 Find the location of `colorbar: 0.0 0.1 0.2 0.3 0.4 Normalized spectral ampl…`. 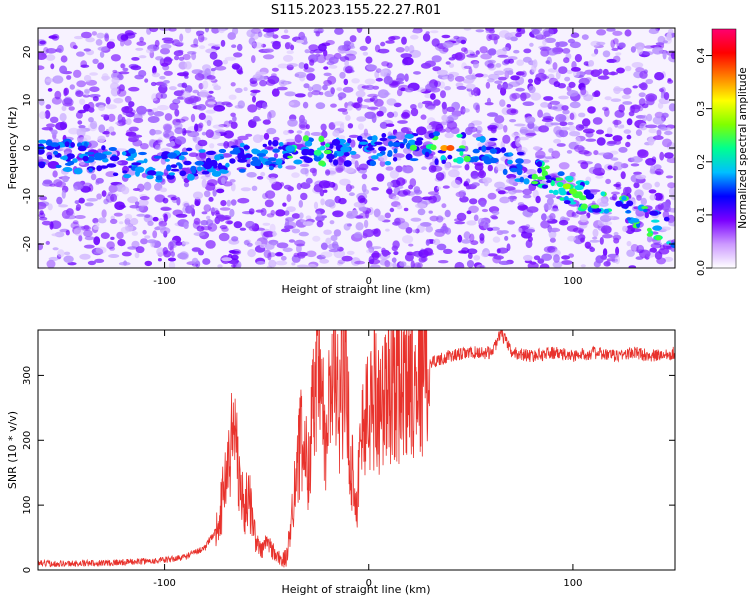

colorbar: 0.0 0.1 0.2 0.3 0.4 Normalized spectral ampl… is located at coordinates (722, 152).